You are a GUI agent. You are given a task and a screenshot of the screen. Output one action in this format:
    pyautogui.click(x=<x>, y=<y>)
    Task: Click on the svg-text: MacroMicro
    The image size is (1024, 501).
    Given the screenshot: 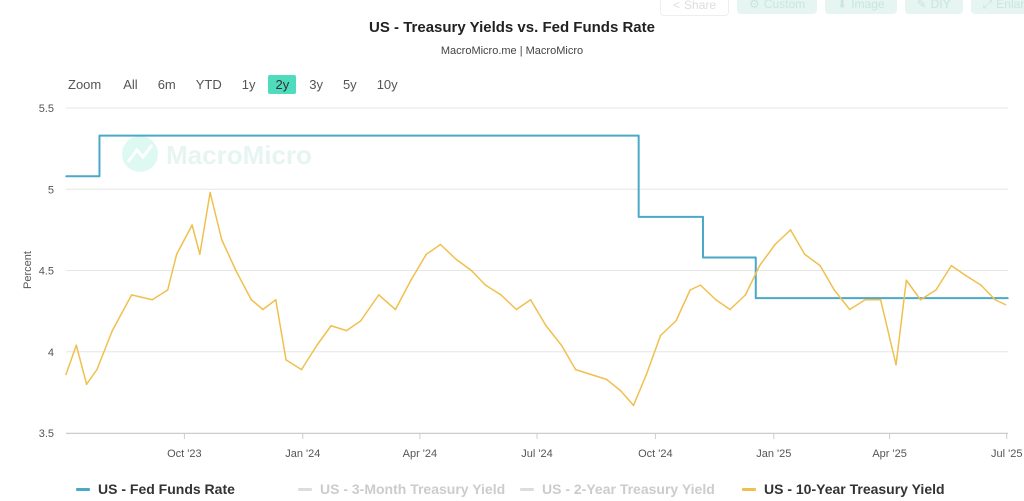 What is the action you would take?
    pyautogui.click(x=239, y=155)
    